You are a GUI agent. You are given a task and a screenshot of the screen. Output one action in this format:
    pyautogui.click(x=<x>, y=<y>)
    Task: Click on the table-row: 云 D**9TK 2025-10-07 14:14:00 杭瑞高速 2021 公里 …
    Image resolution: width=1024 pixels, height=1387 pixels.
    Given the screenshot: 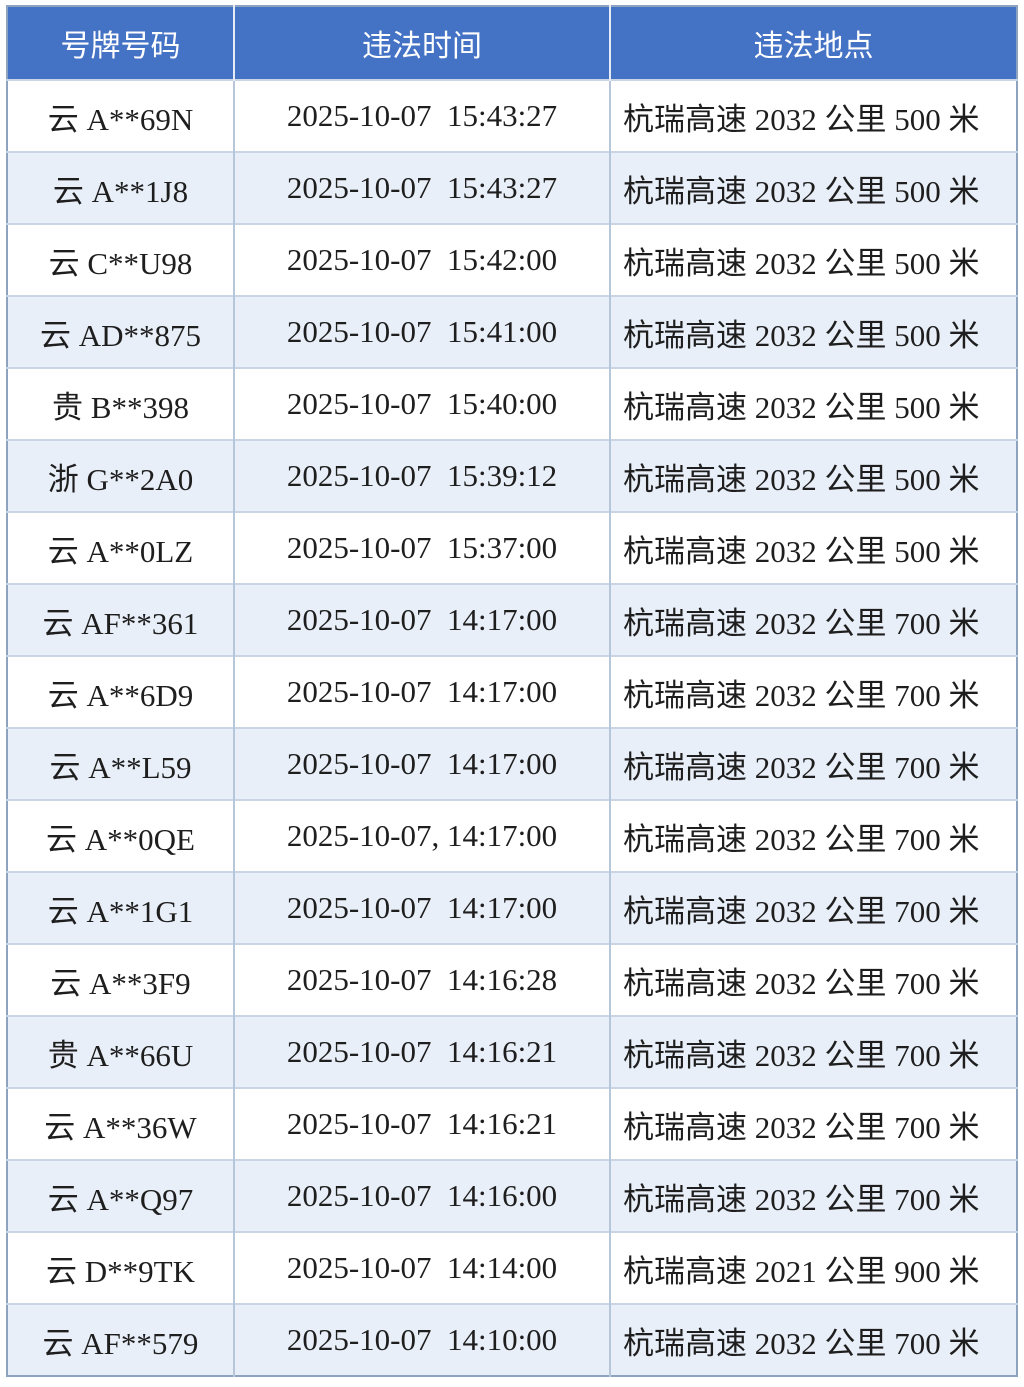 What is the action you would take?
    pyautogui.click(x=512, y=1267)
    